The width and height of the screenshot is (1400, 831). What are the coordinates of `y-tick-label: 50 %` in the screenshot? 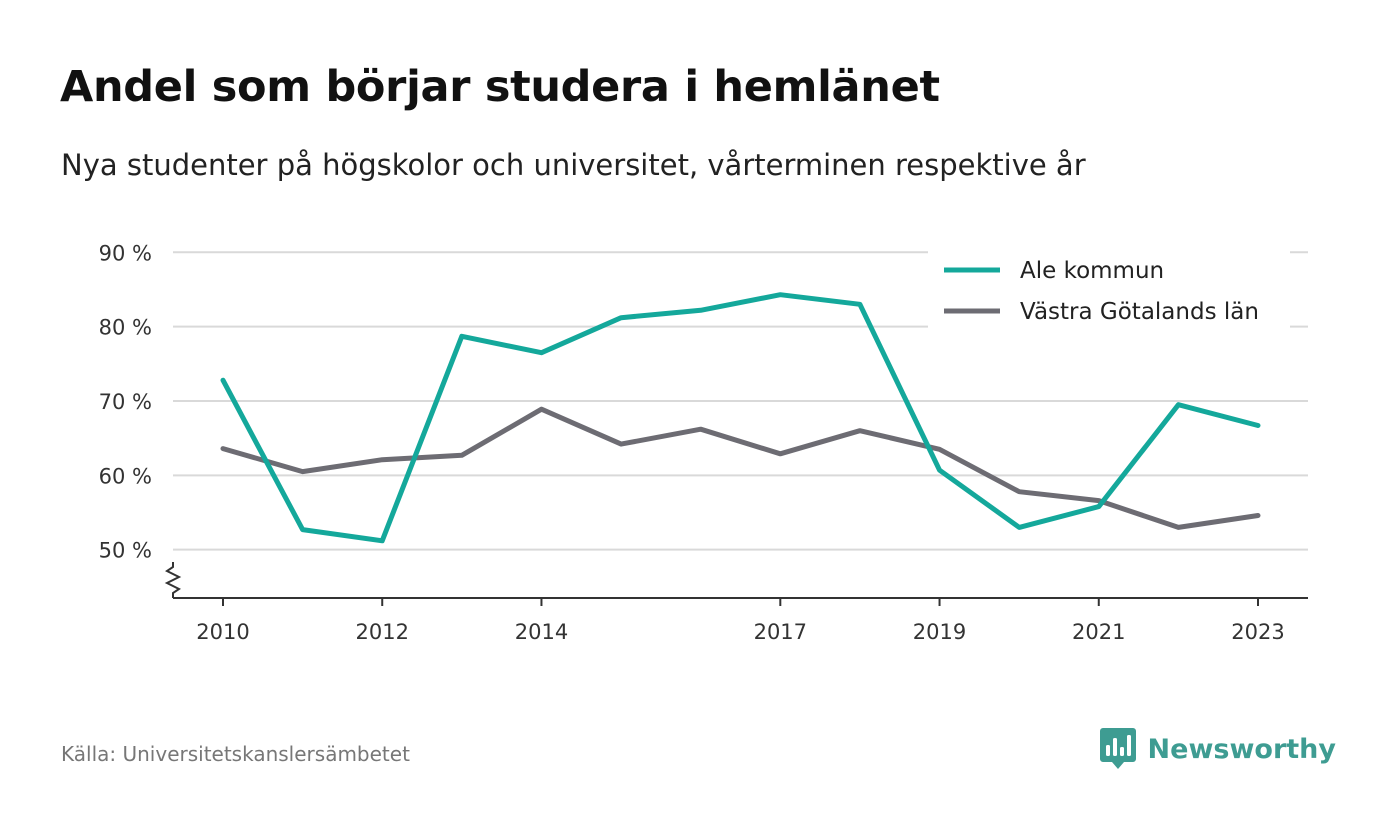 It's located at (125, 551).